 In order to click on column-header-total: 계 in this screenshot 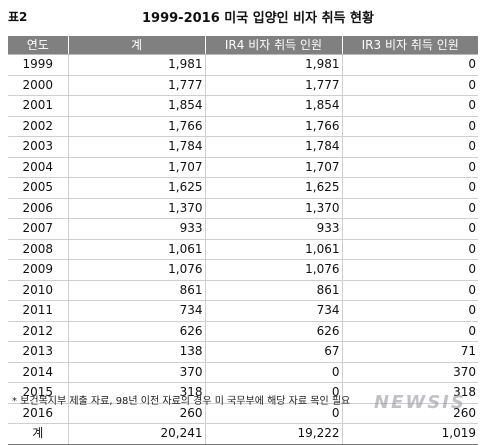, I will do `click(137, 45)`.